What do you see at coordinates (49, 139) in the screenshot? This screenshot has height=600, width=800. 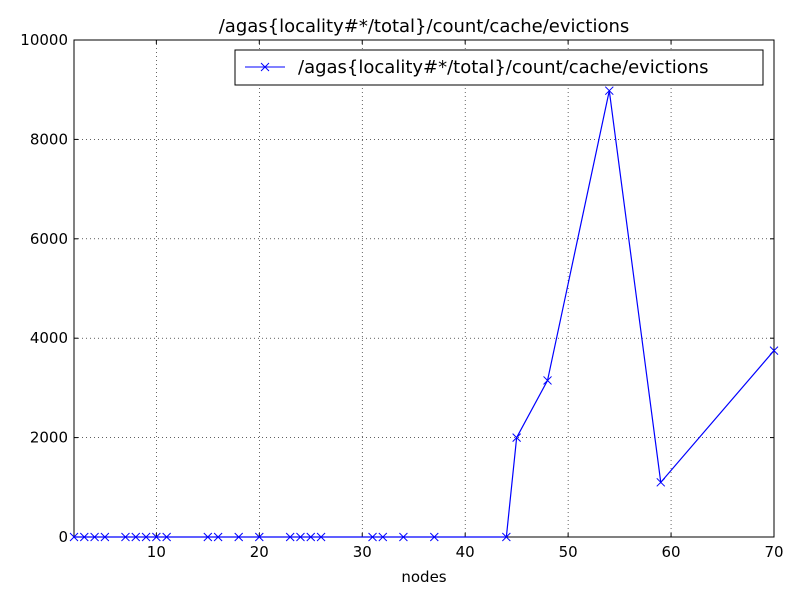 I see `y-tick-label: 8000` at bounding box center [49, 139].